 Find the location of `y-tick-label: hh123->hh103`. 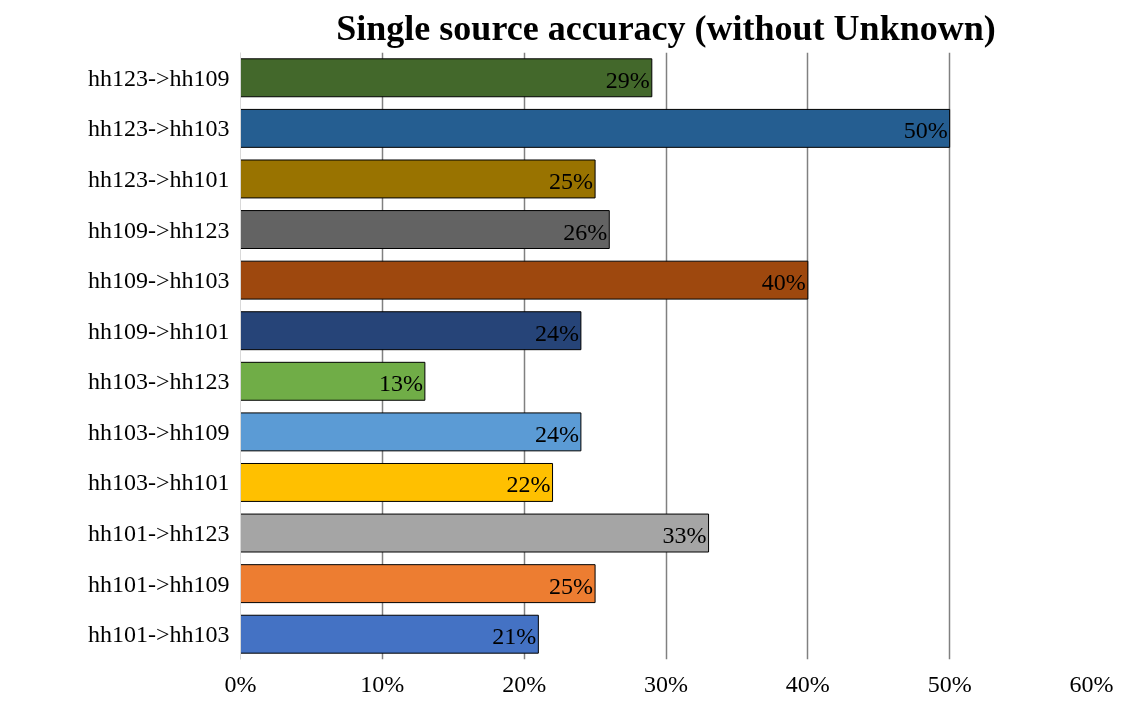

y-tick-label: hh123->hh103 is located at coordinates (158, 128).